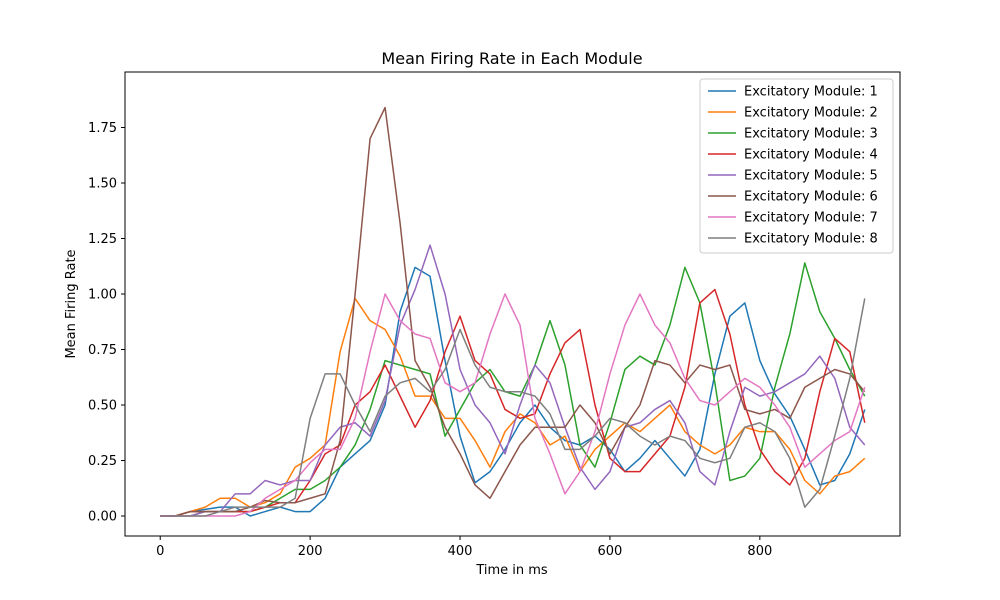 The image size is (1000, 600). Describe the element at coordinates (811, 155) in the screenshot. I see `legend-label: Excitatory Module: 4` at that location.